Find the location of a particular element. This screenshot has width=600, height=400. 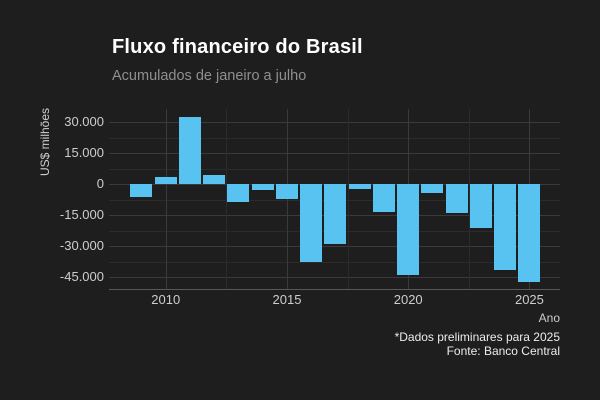

bar-2024 is located at coordinates (505, 227).